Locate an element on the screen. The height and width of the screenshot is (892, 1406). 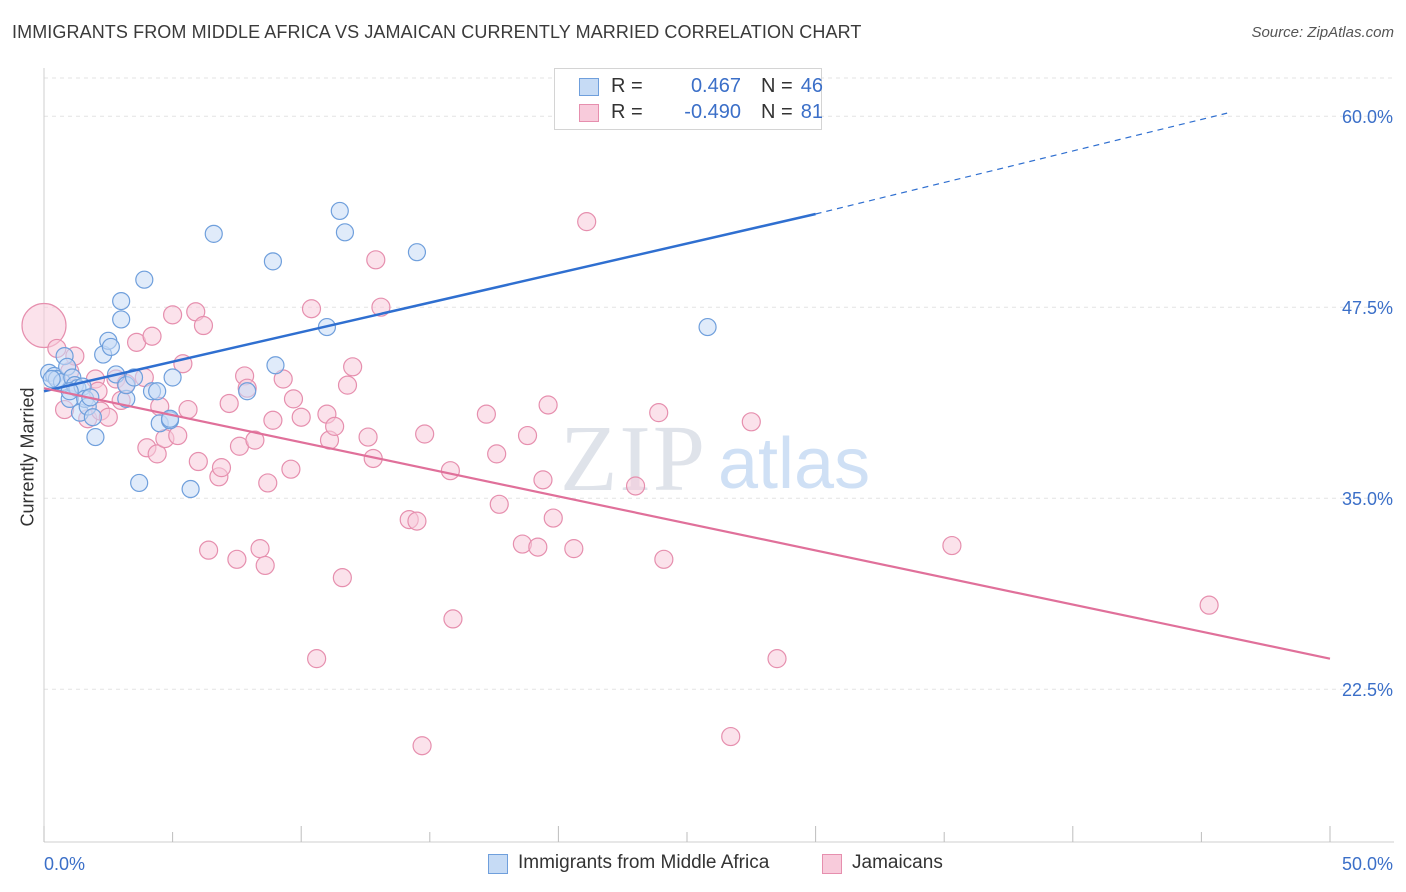
y-tick-label: 35.0% is located at coordinates (1367, 499).